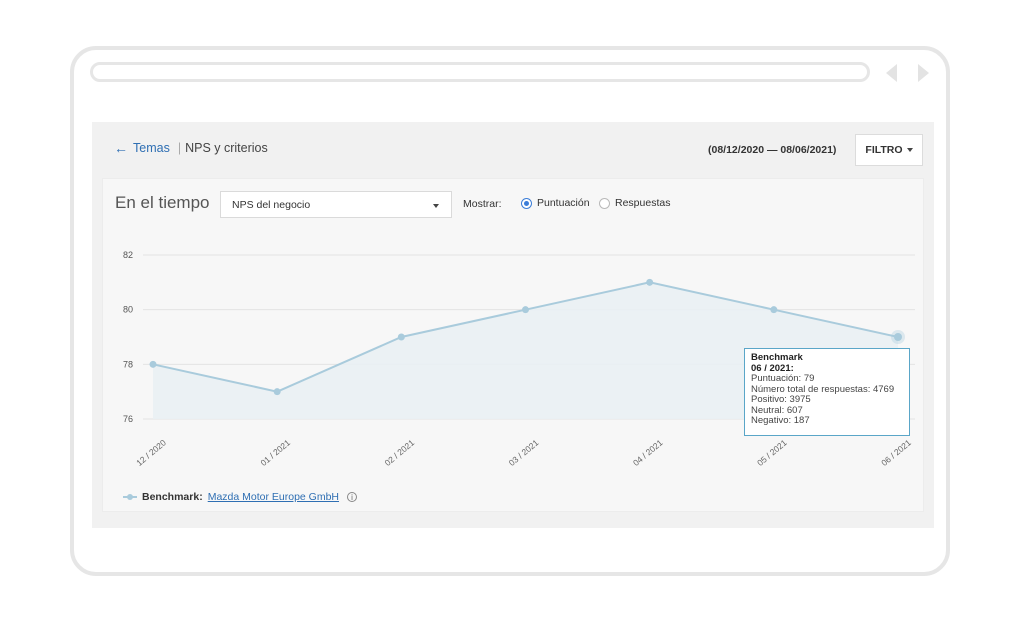  What do you see at coordinates (777, 357) in the screenshot?
I see `tooltip-title: Benchmark` at bounding box center [777, 357].